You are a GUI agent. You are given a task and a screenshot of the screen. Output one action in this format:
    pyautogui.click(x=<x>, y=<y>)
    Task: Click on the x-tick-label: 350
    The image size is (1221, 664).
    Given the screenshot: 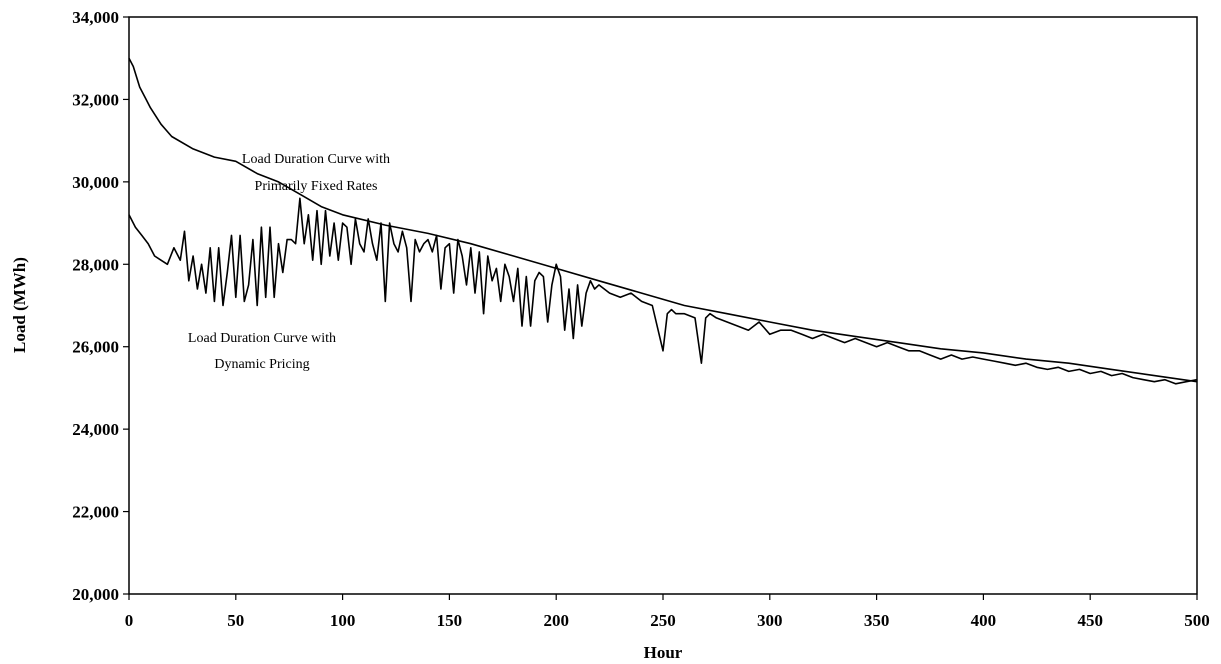 What is the action you would take?
    pyautogui.click(x=877, y=620)
    